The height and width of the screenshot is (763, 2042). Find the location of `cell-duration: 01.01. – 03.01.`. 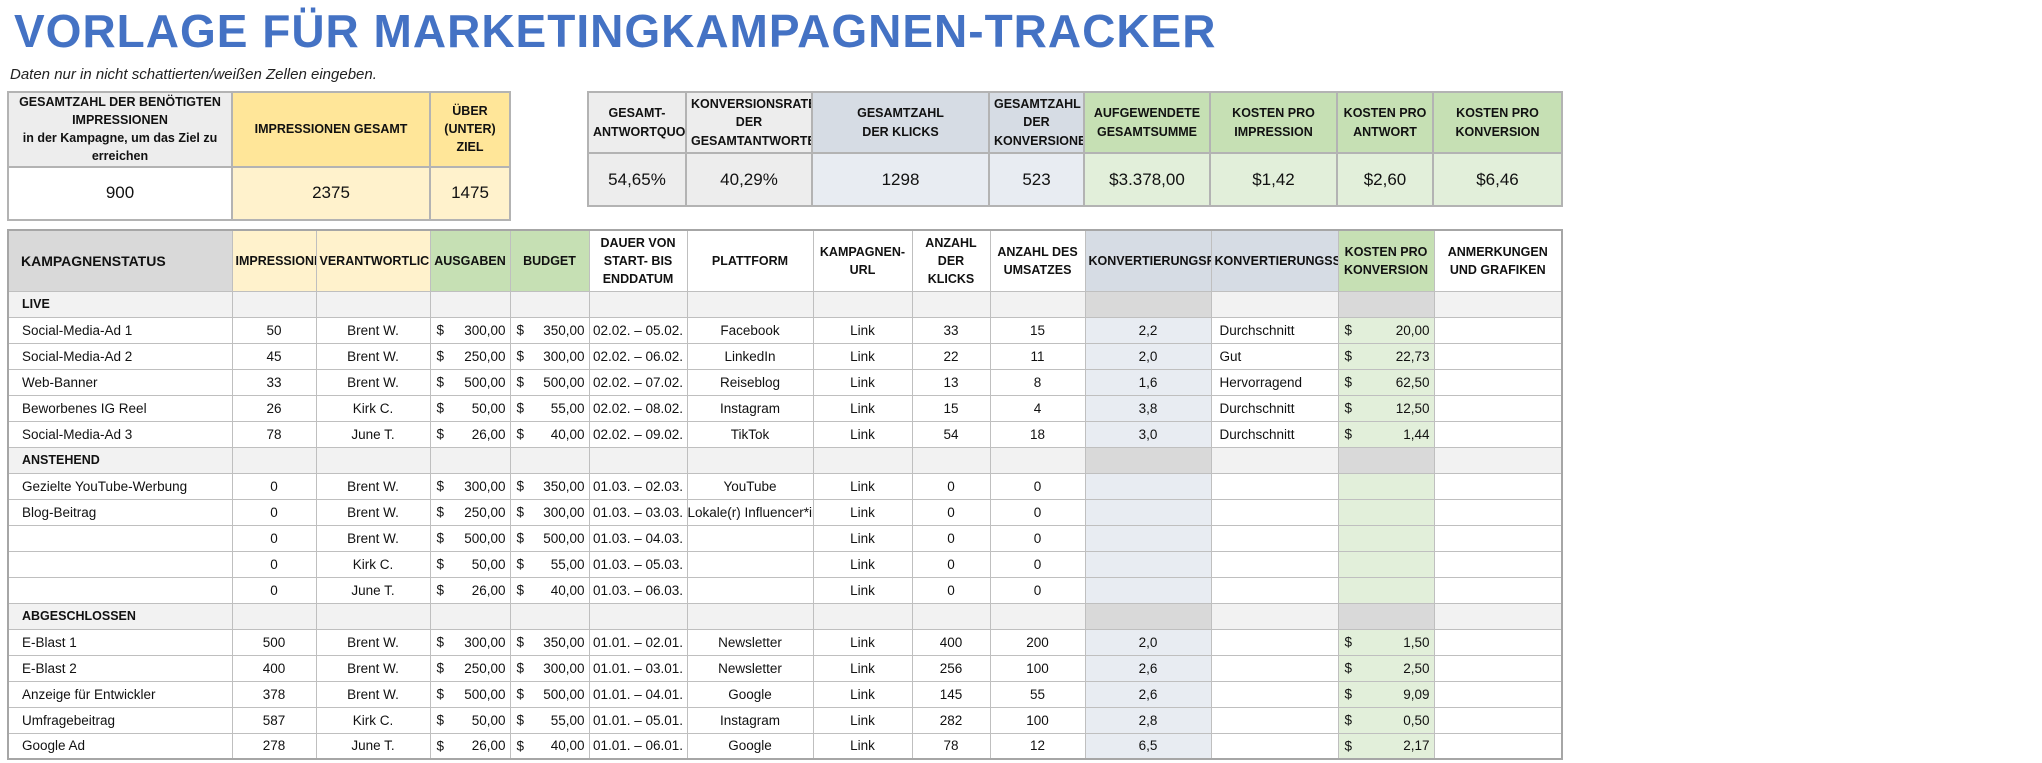

cell-duration: 01.01. – 03.01. is located at coordinates (638, 668).